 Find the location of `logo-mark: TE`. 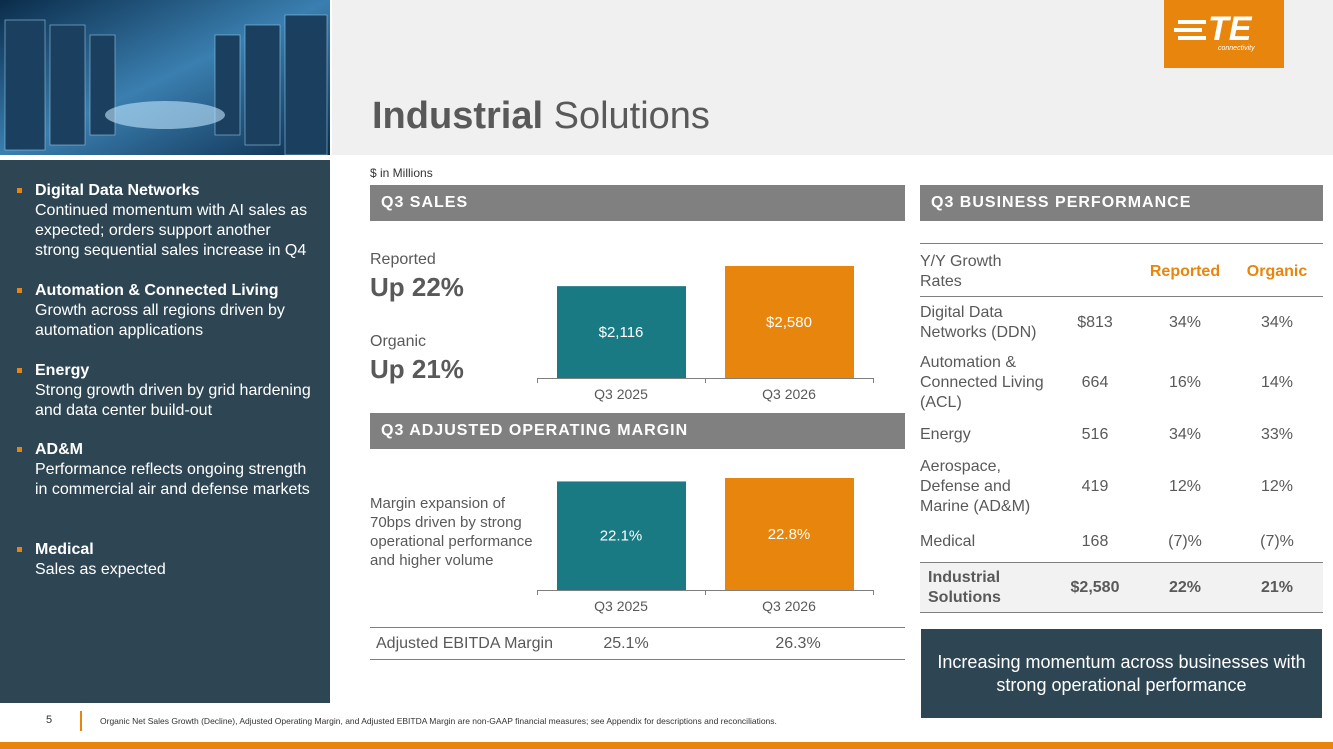

logo-mark: TE is located at coordinates (1230, 29).